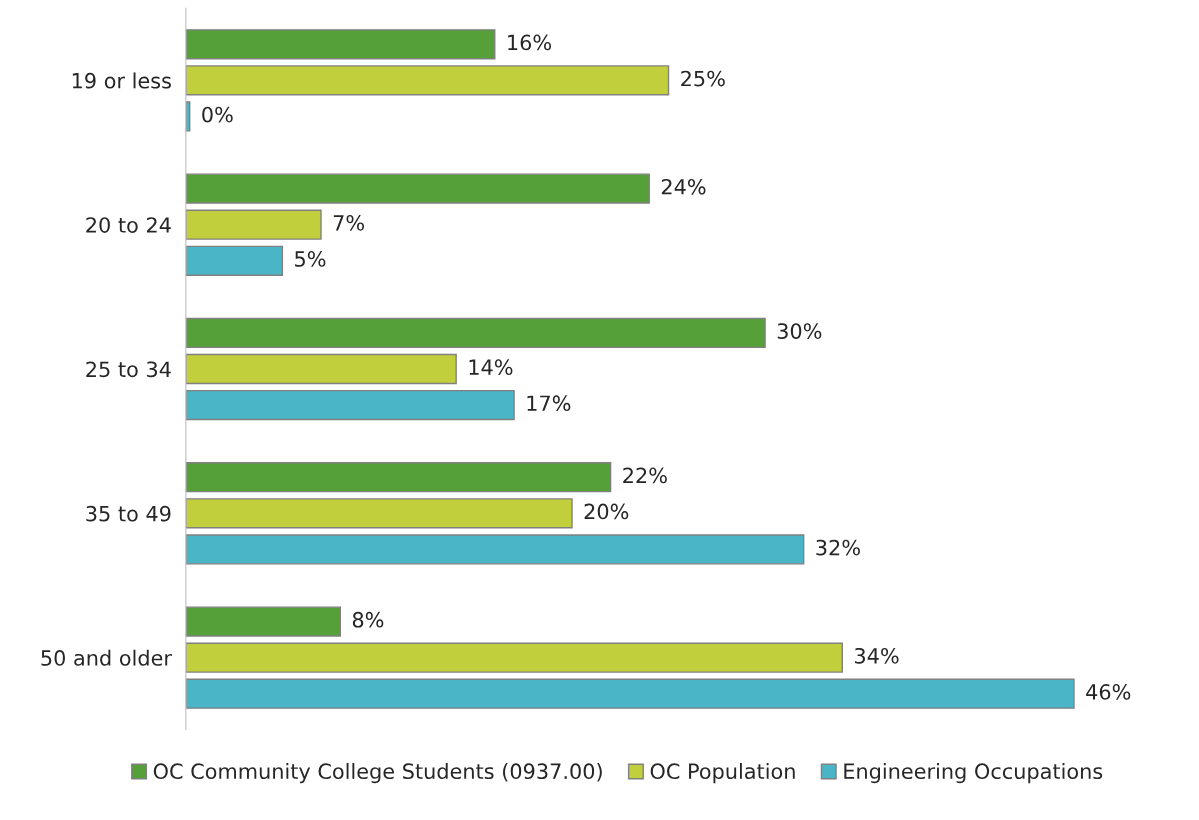 The image size is (1199, 820). Describe the element at coordinates (349, 222) in the screenshot. I see `data-label: 7%` at that location.